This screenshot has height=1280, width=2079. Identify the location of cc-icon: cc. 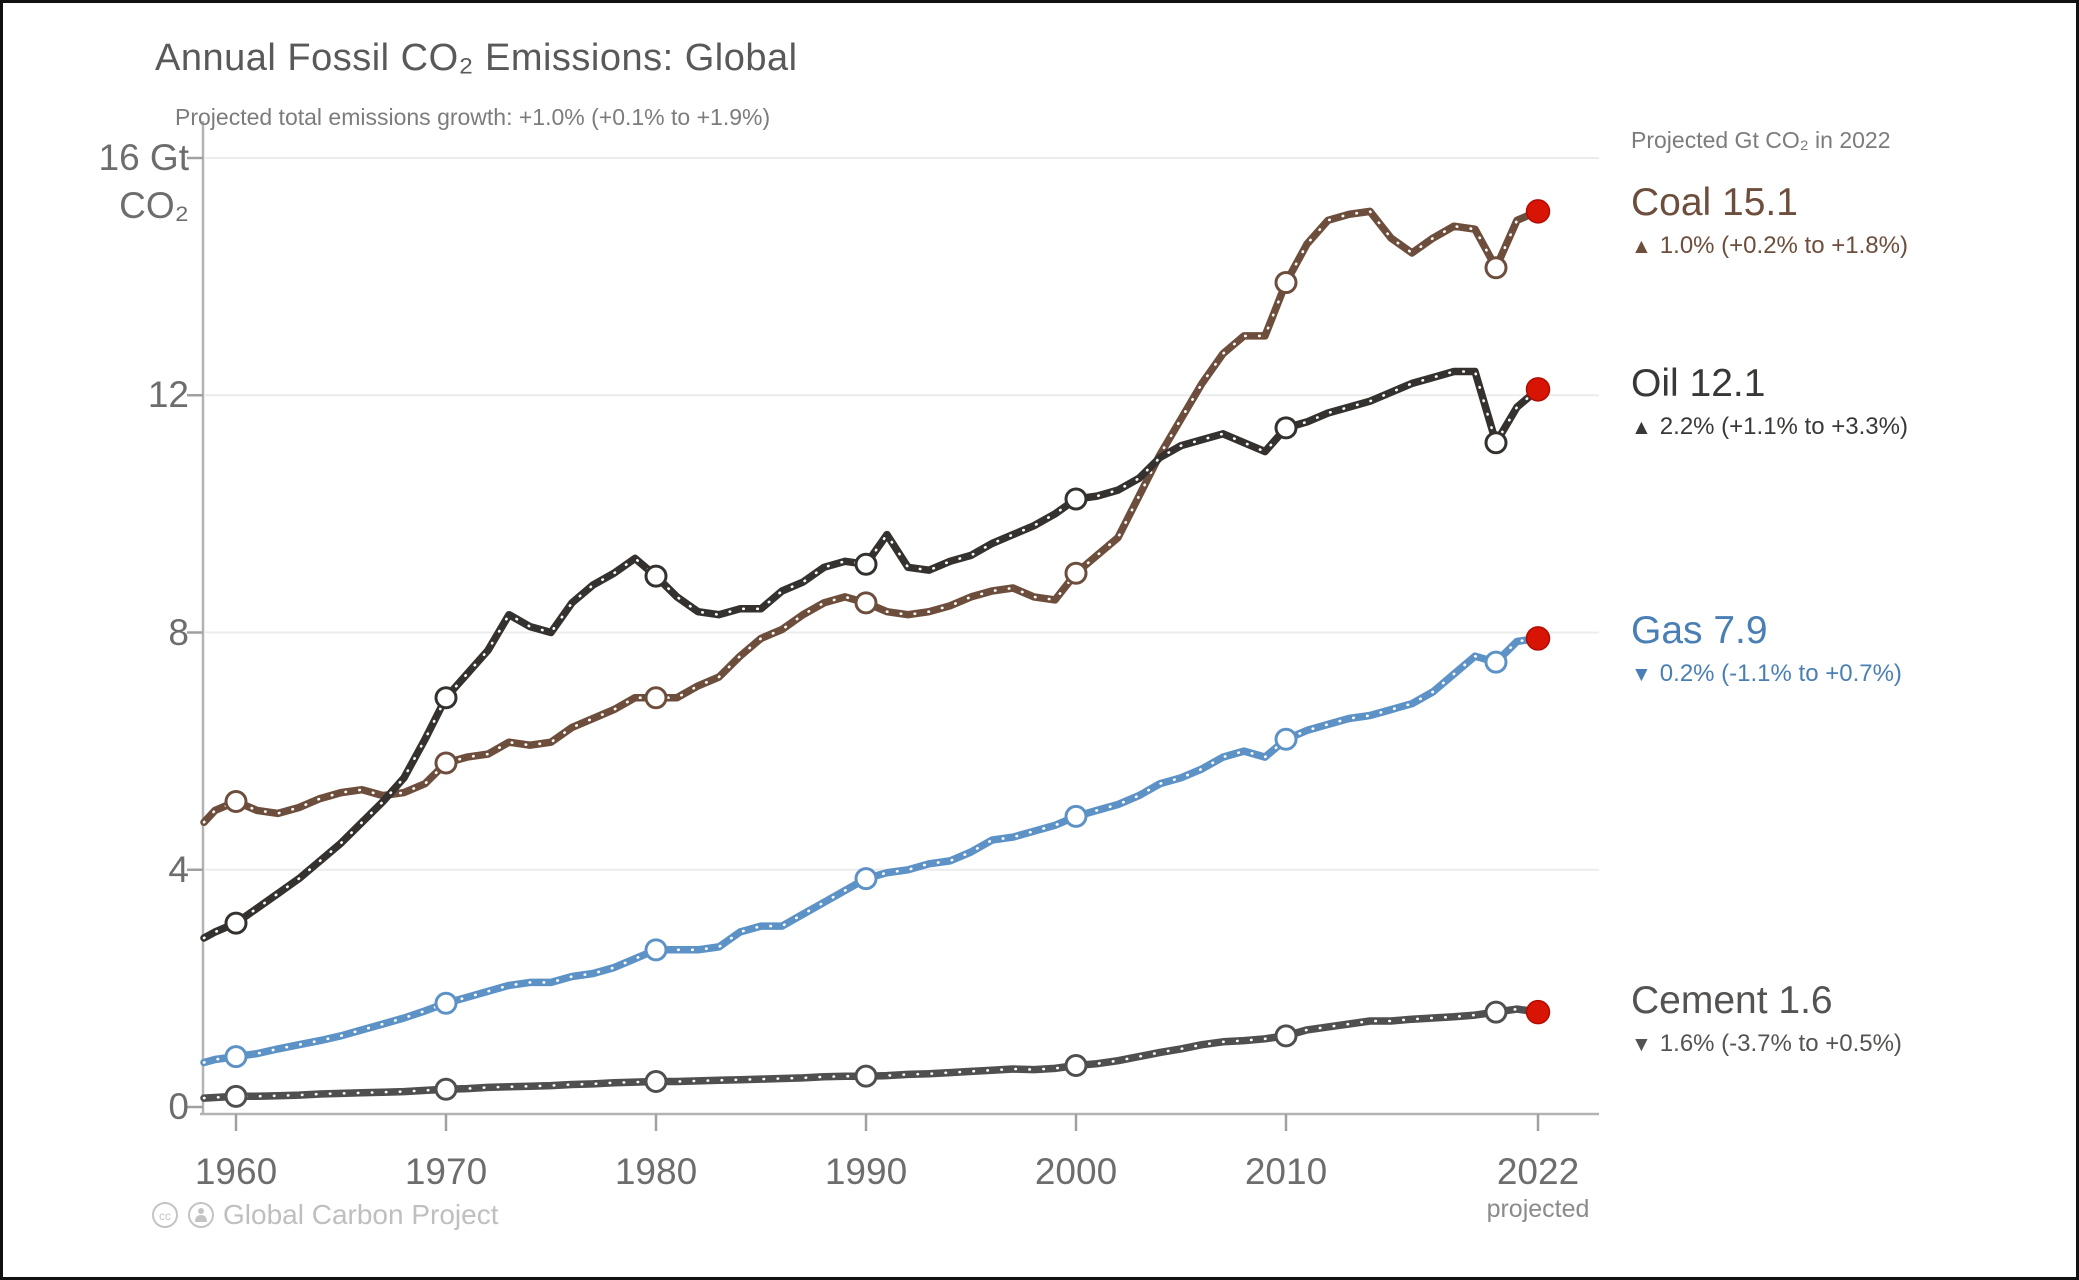
(165, 1215).